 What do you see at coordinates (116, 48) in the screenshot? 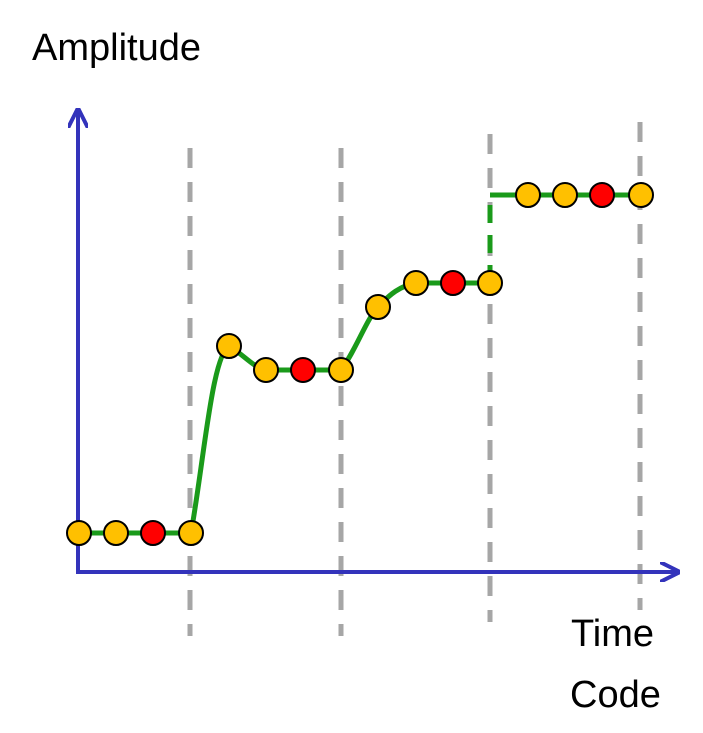
I see `y-axis-label: Amplitude` at bounding box center [116, 48].